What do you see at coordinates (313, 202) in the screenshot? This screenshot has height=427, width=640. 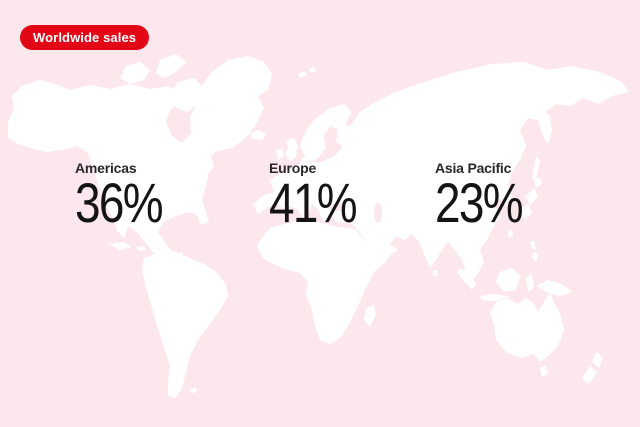 I see `region-value-europe: 41%` at bounding box center [313, 202].